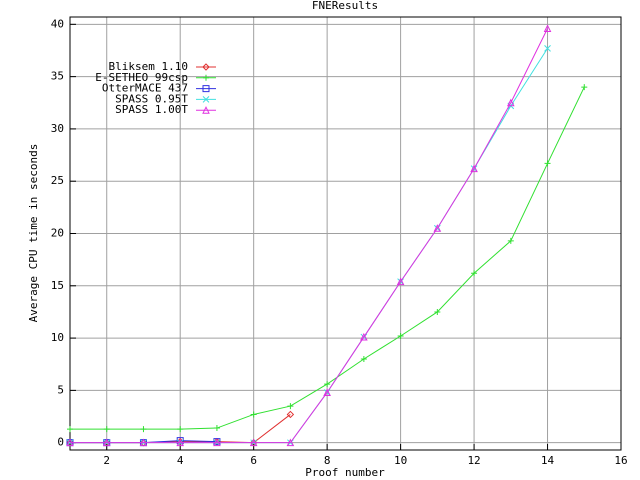 The image size is (640, 480). What do you see at coordinates (473, 460) in the screenshot?
I see `x-tick-label: 12` at bounding box center [473, 460].